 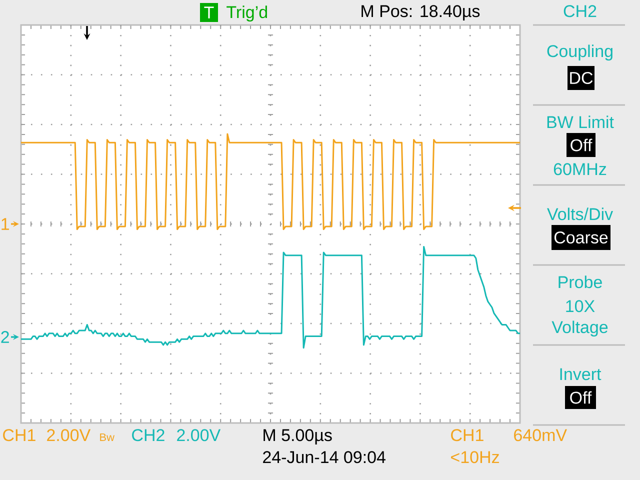 What do you see at coordinates (107, 437) in the screenshot?
I see `text: Bw` at bounding box center [107, 437].